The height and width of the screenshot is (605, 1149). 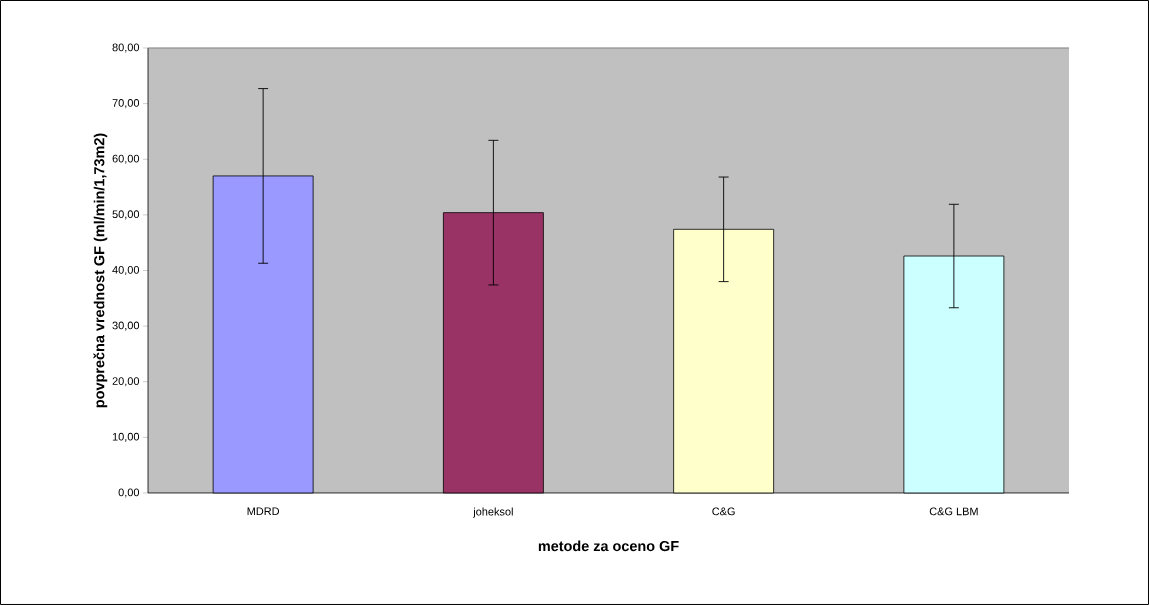 I want to click on x-axis-title: metode za oceno GF, so click(x=608, y=546).